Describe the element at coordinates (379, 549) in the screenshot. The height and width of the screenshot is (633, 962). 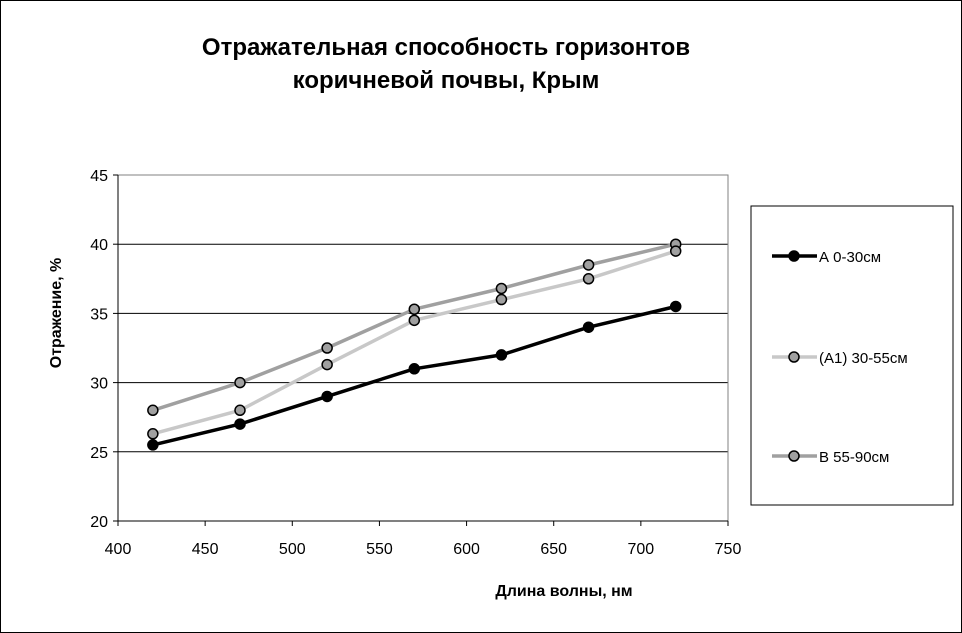
I see `x-tick-label: 550` at that location.